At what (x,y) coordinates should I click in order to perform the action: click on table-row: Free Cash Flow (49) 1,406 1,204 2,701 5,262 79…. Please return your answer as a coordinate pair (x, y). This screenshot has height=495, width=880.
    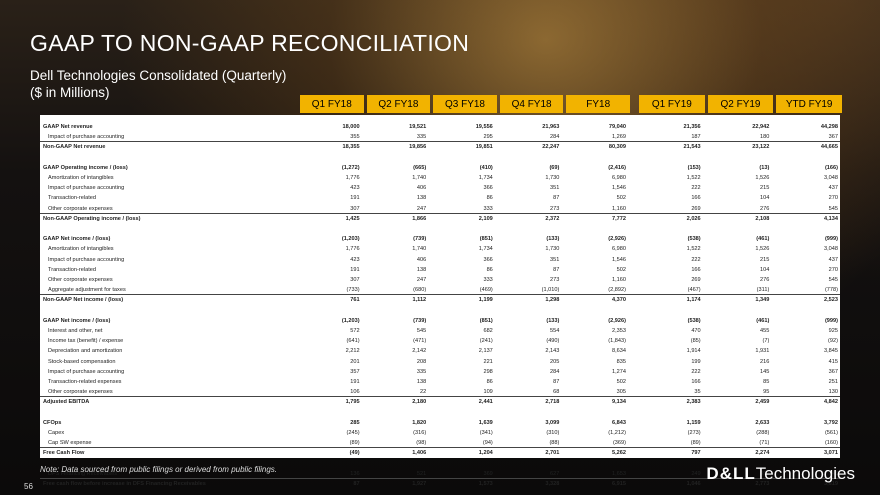
    Looking at the image, I should click on (440, 453).